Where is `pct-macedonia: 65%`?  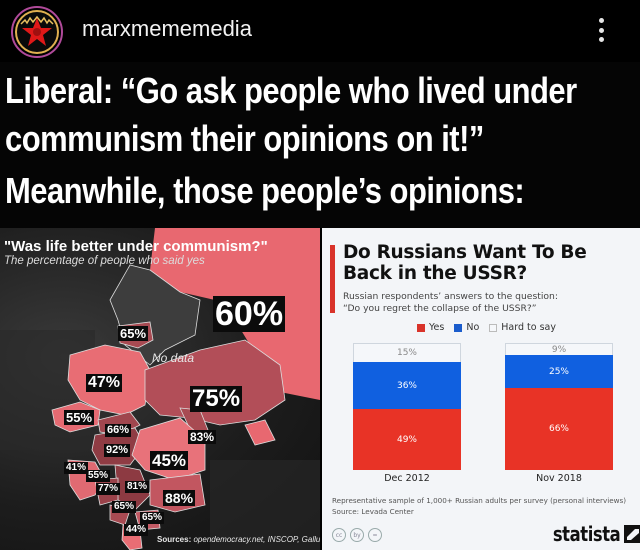
pct-macedonia: 65% is located at coordinates (152, 518).